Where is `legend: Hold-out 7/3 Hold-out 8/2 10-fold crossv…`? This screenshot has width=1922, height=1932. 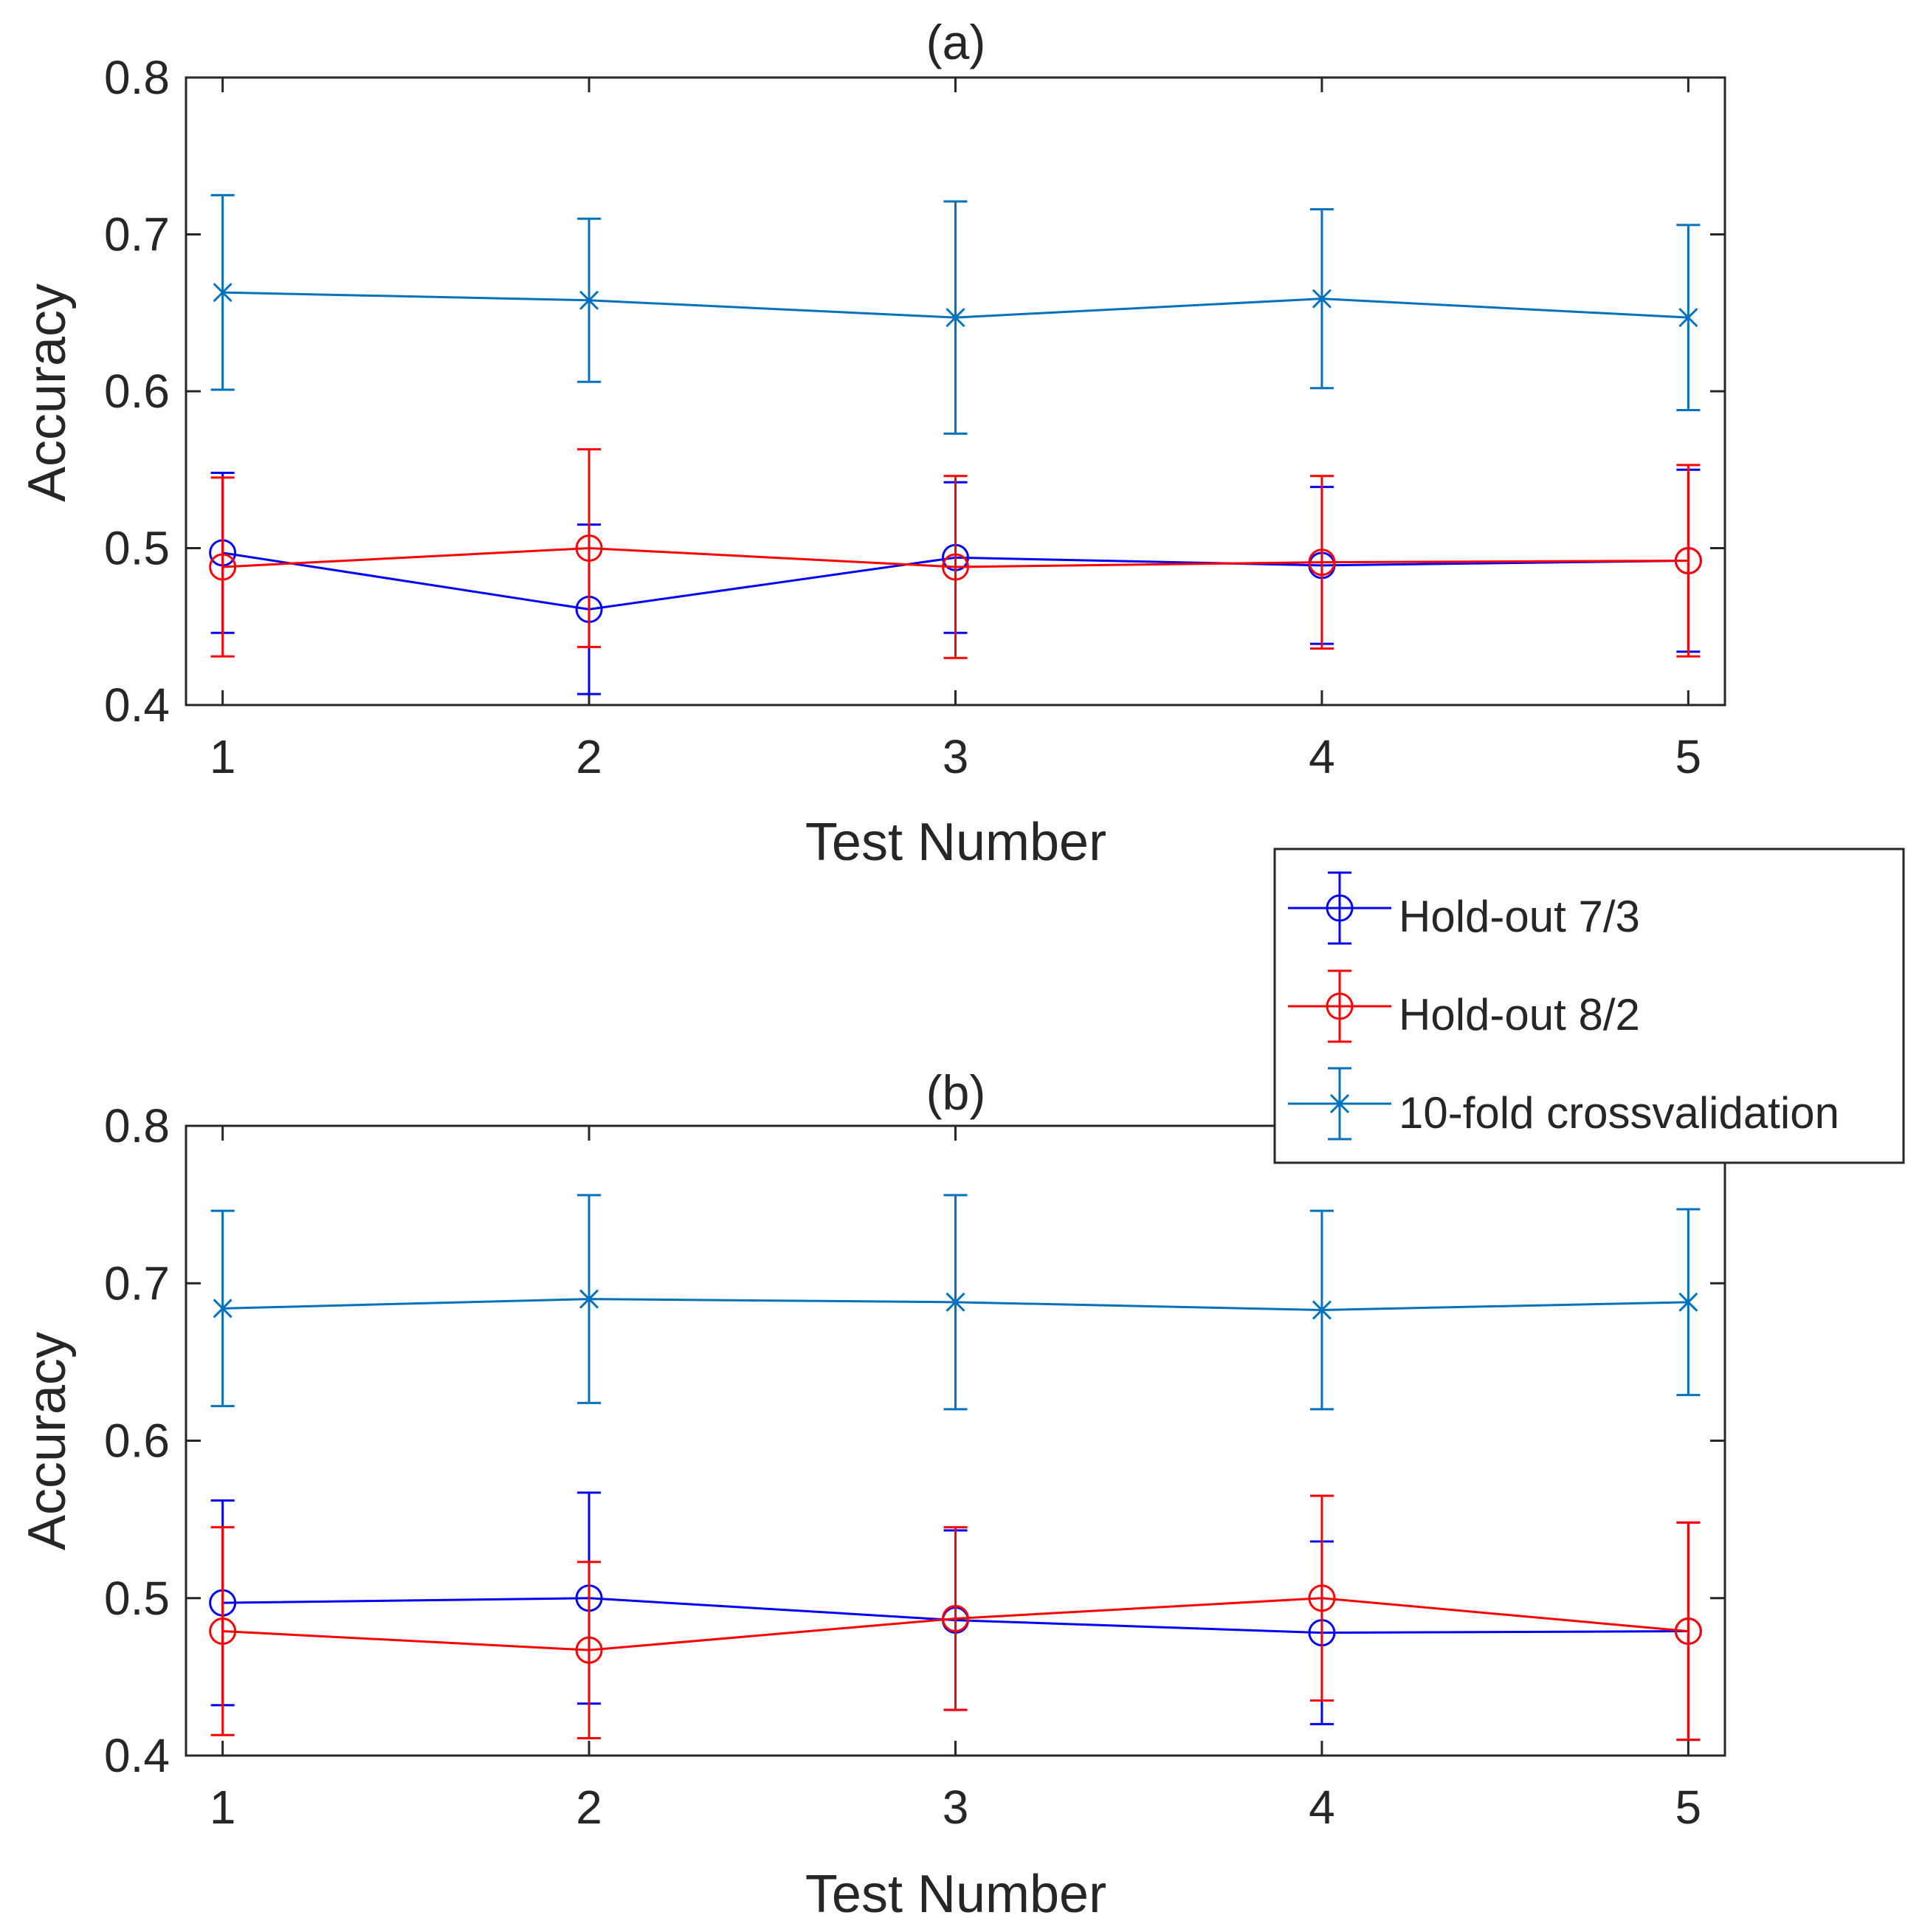 legend: Hold-out 7/3 Hold-out 8/2 10-fold crossv… is located at coordinates (1589, 1006).